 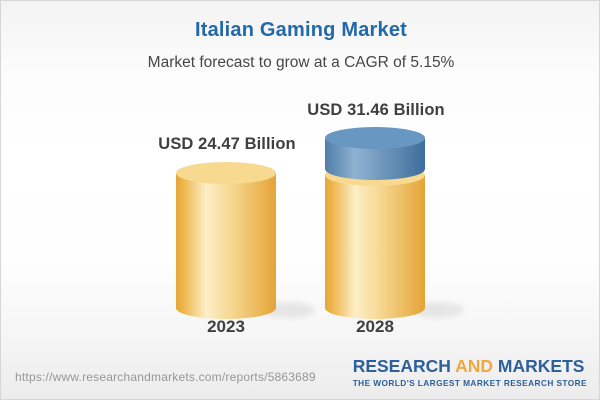 I want to click on logo-word-markets: MARKETS, so click(x=541, y=366).